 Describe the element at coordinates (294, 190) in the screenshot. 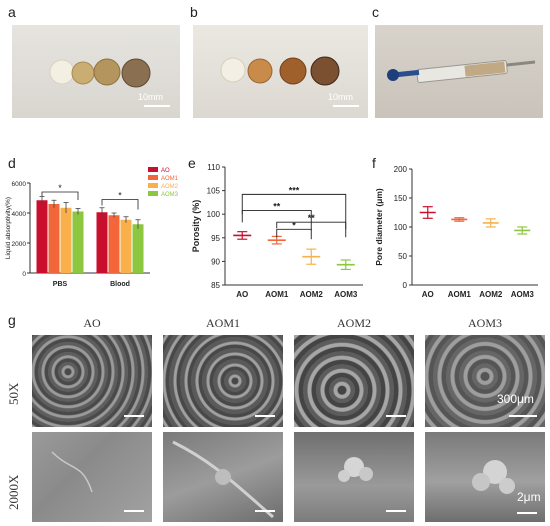

I see `significance-marker: ***` at that location.